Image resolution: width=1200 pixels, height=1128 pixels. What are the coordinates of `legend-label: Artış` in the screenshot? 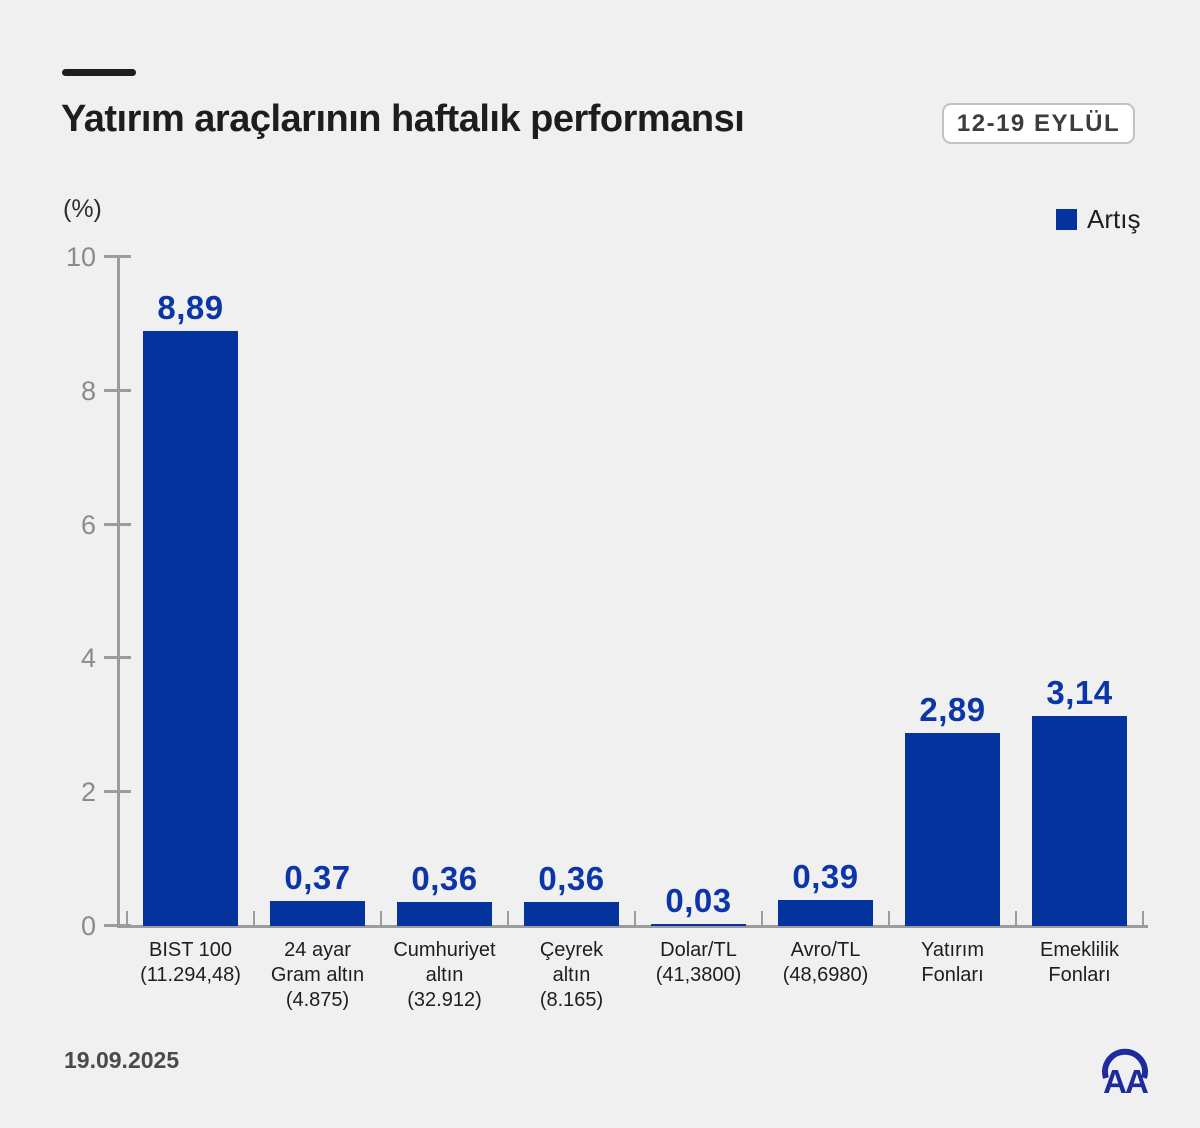 It's located at (1114, 219).